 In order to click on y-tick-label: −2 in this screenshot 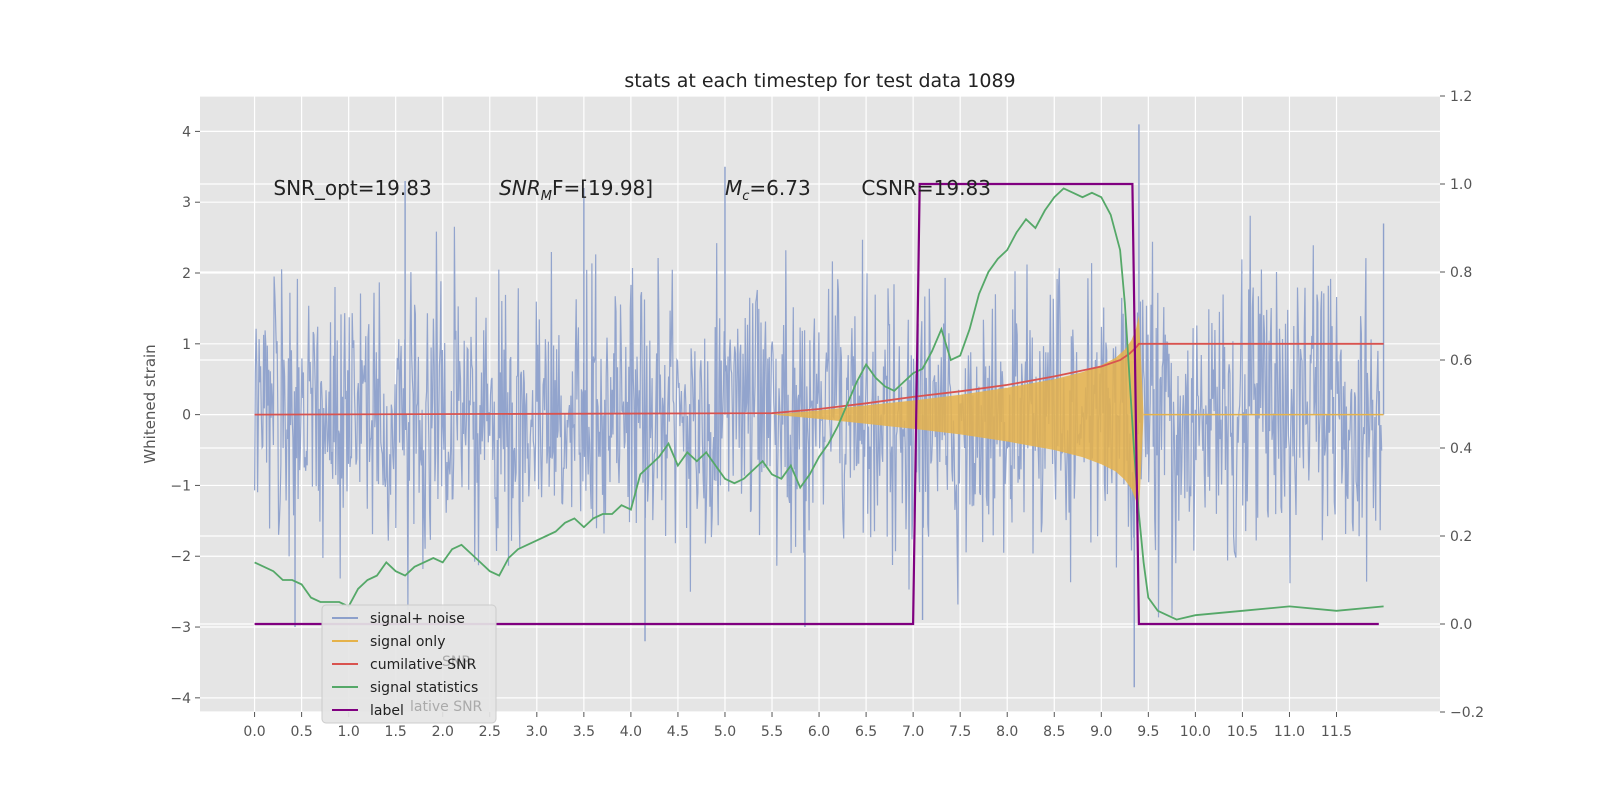, I will do `click(180, 557)`.